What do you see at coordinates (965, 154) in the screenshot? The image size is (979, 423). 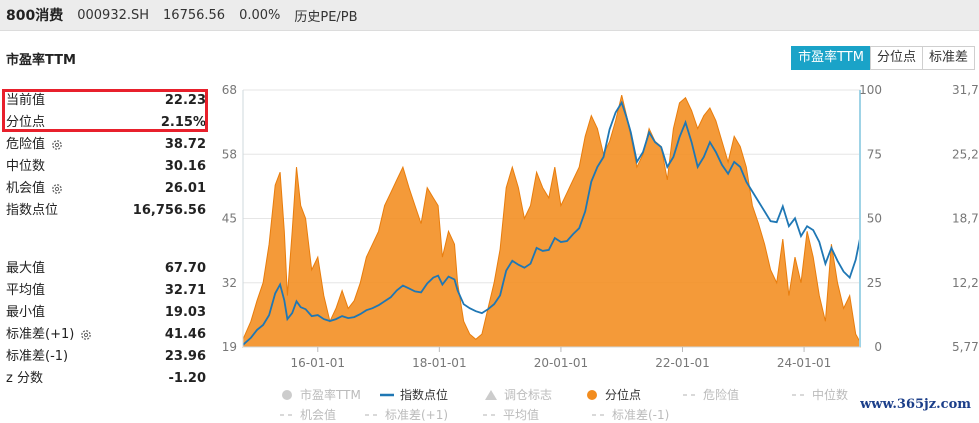 I see `y-index-tick-label: 25,280` at bounding box center [965, 154].